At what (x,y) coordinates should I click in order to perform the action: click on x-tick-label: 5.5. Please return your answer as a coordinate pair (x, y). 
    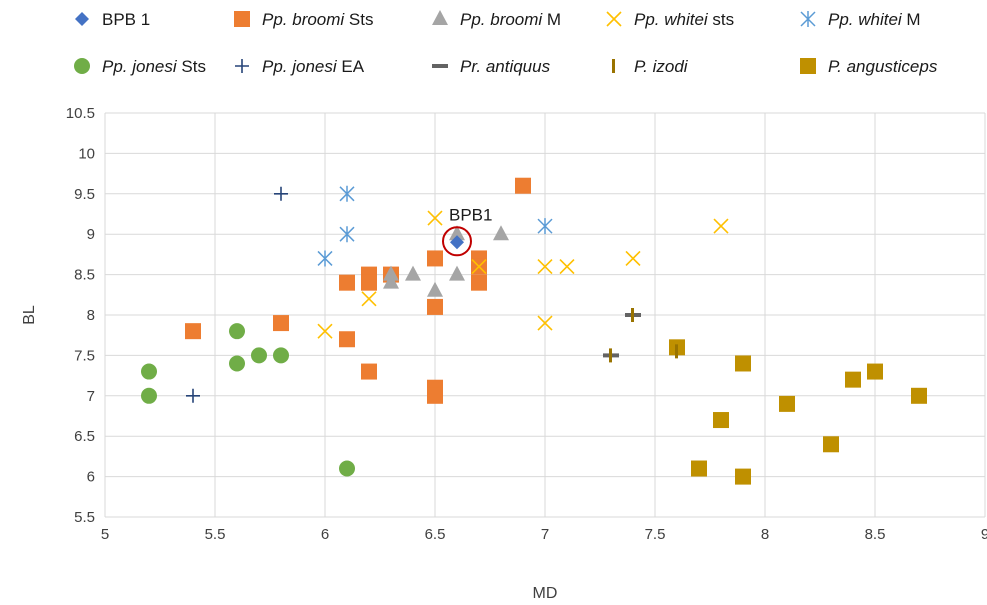
    Looking at the image, I should click on (215, 534).